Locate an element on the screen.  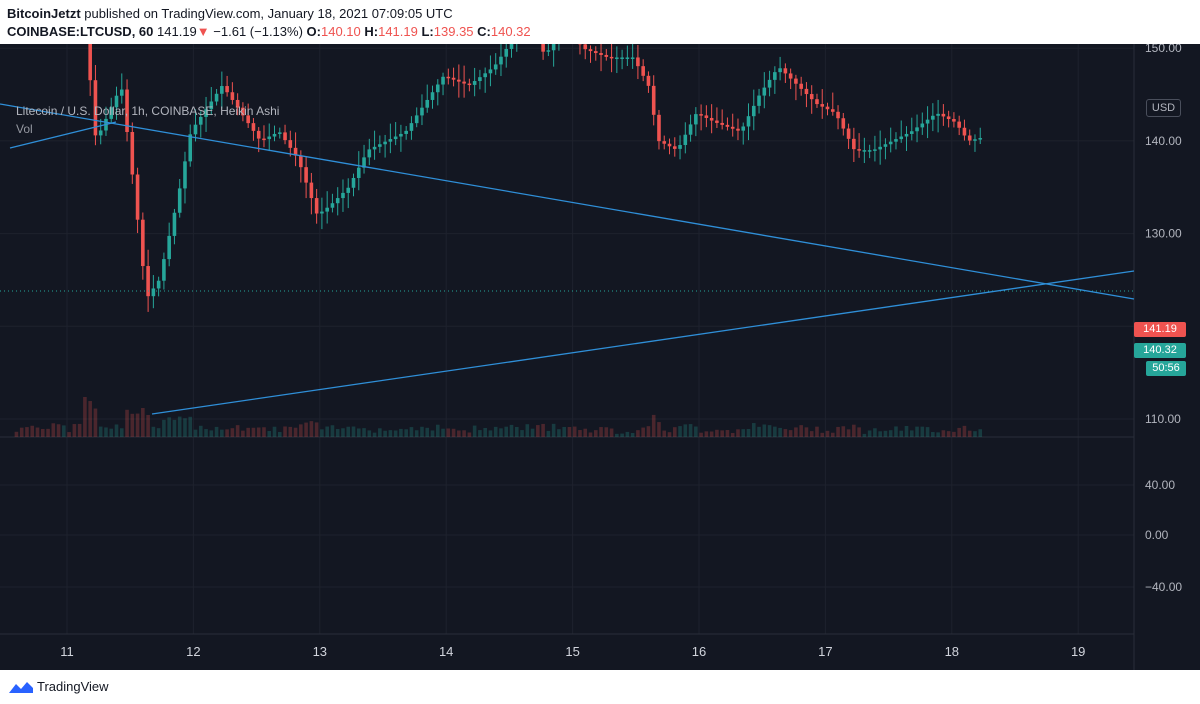
currency-button: USD is located at coordinates (1163, 108).